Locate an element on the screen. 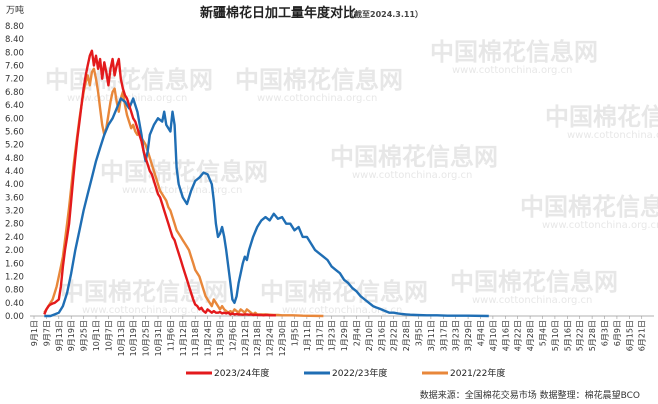  y-tick-label: 4.80 is located at coordinates (14, 159).